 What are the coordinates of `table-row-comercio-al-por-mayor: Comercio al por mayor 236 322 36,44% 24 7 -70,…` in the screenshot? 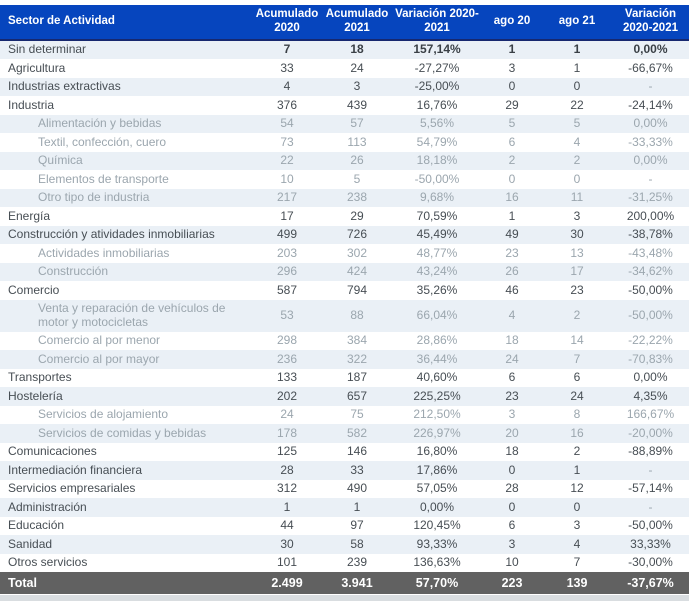 It's located at (344, 359).